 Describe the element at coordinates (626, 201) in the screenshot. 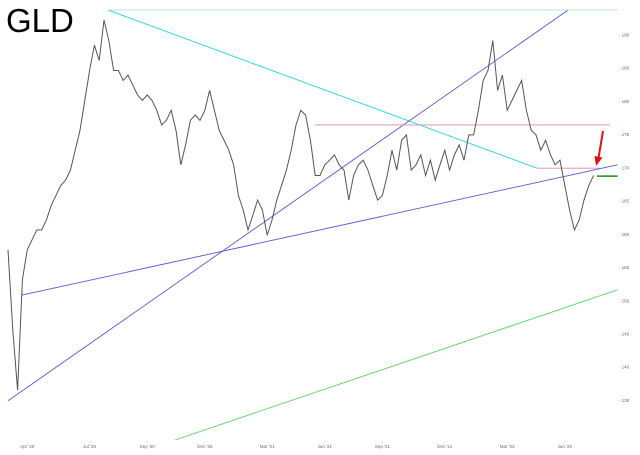

I see `y-tick-label: 165` at that location.